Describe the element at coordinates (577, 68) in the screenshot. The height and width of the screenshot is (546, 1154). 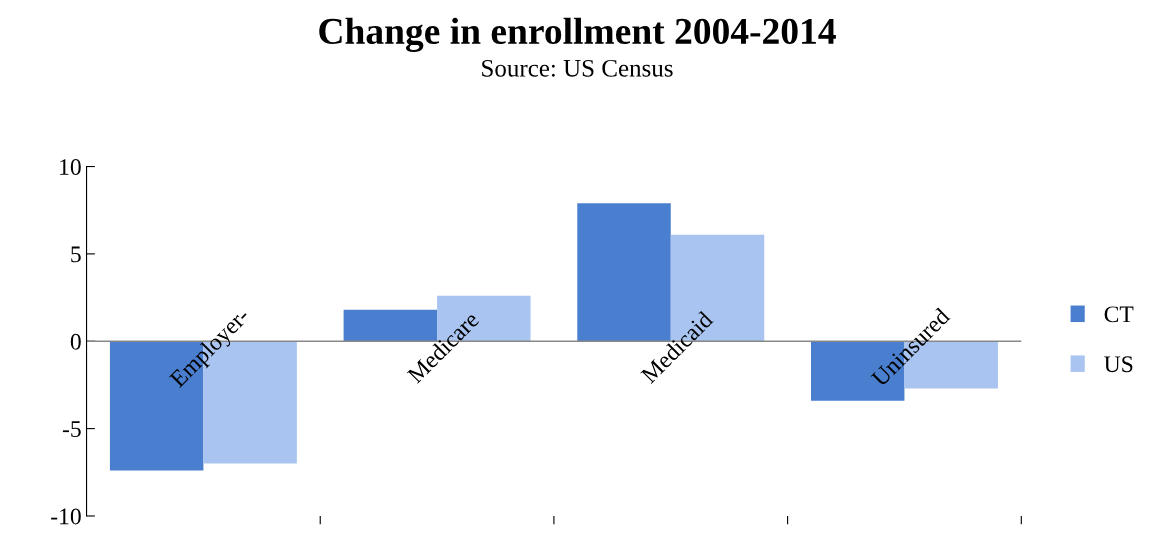
I see `chart-subtitle: Source: US Census` at that location.